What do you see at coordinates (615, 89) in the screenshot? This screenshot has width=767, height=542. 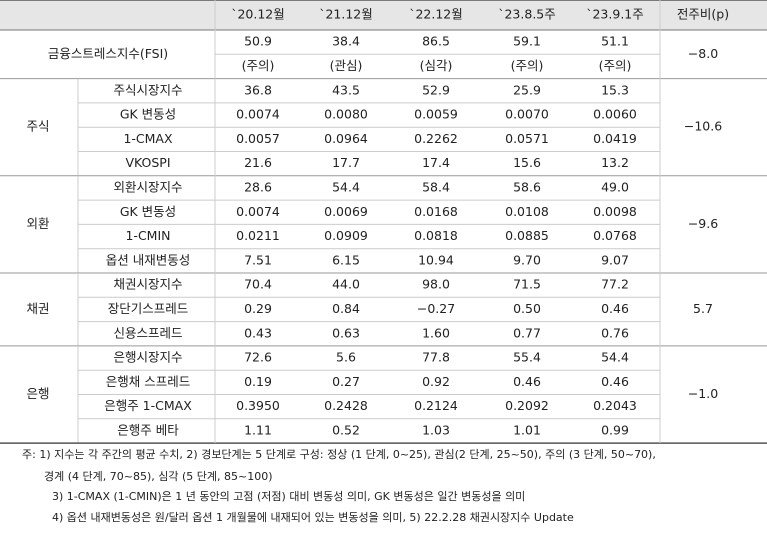 I see `cell: 15.3` at bounding box center [615, 89].